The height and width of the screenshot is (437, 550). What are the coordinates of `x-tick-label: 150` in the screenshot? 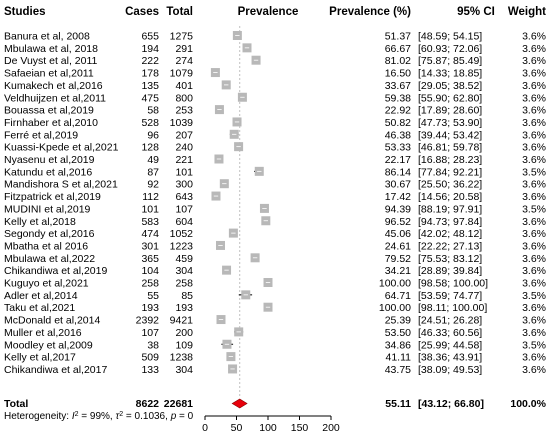 It's located at (300, 428).